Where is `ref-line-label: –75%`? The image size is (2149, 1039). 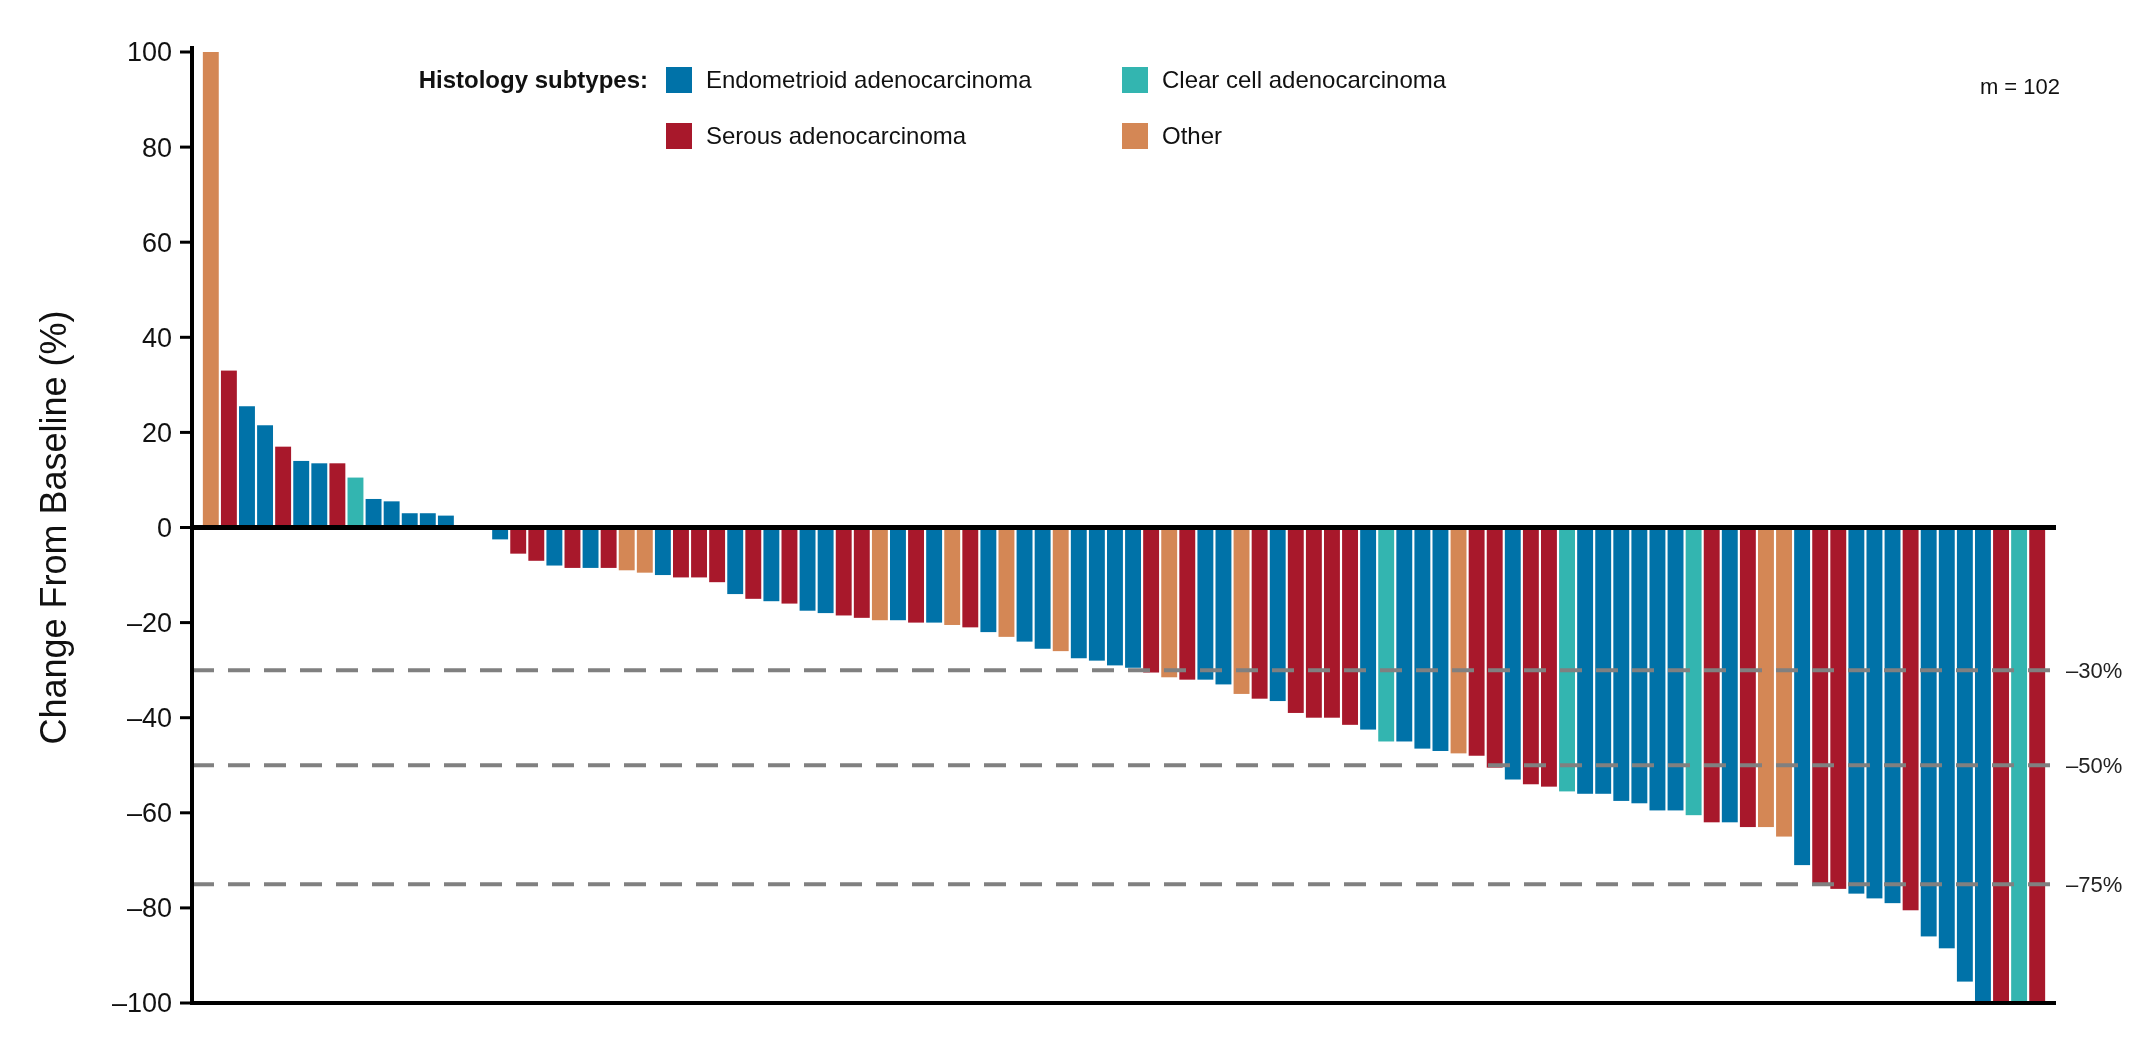 ref-line-label: –75% is located at coordinates (2094, 884).